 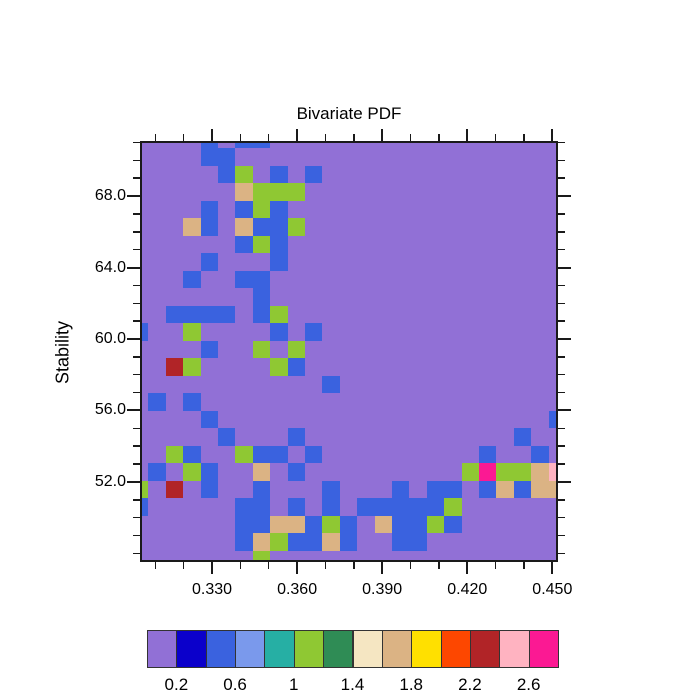 I want to click on y-tick-label: 60.0, so click(x=110, y=338).